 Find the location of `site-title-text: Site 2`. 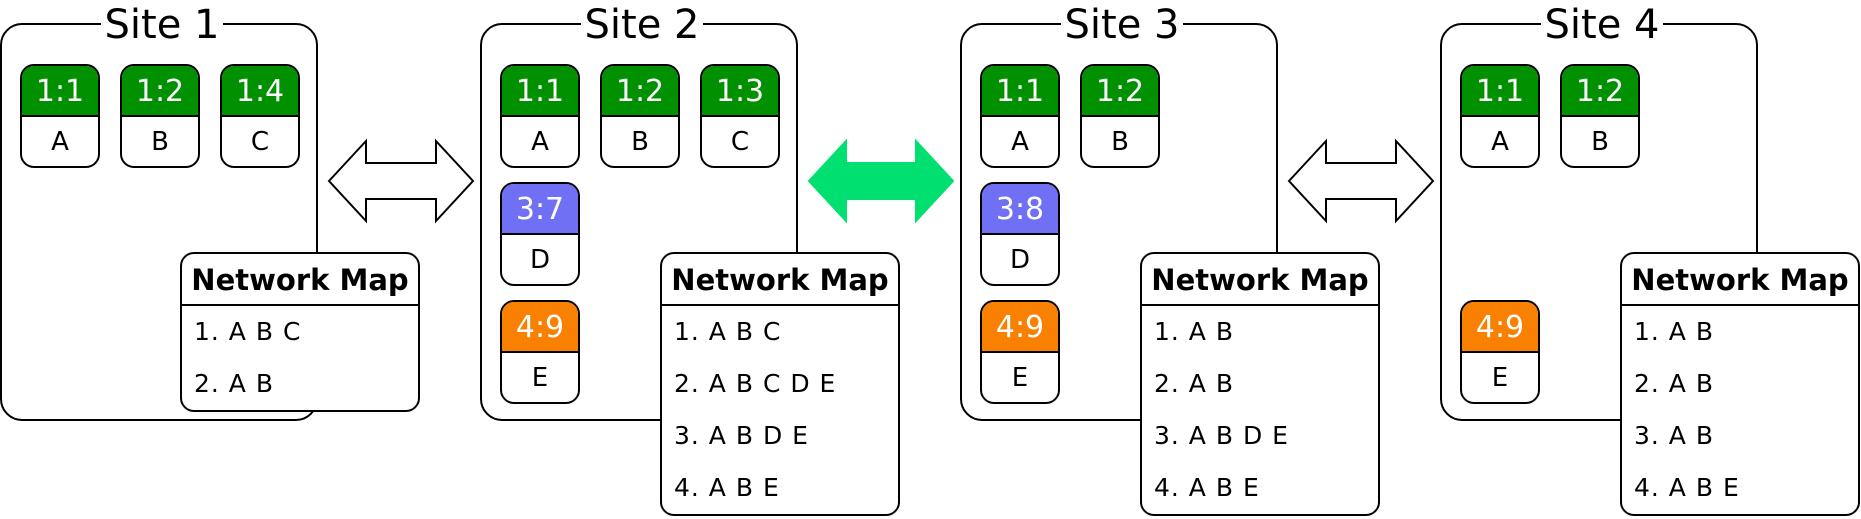

site-title-text: Site 2 is located at coordinates (642, 25).